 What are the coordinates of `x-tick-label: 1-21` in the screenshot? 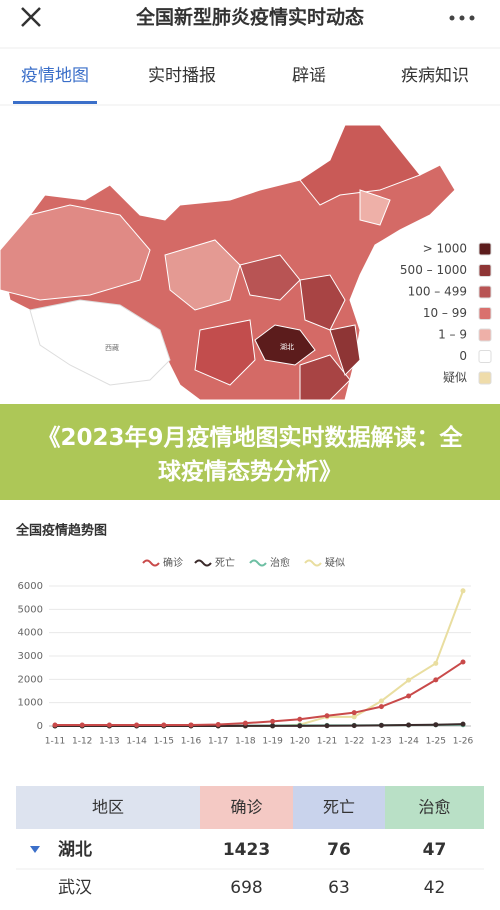 It's located at (327, 742).